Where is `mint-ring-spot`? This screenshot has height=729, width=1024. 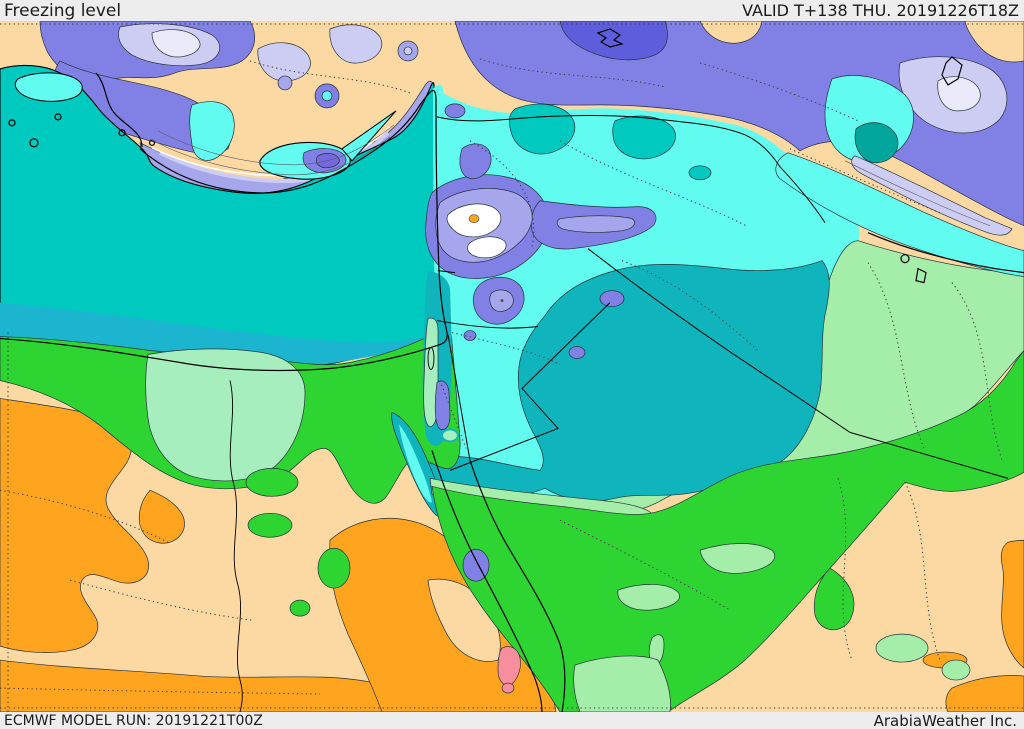 mint-ring-spot is located at coordinates (450, 435).